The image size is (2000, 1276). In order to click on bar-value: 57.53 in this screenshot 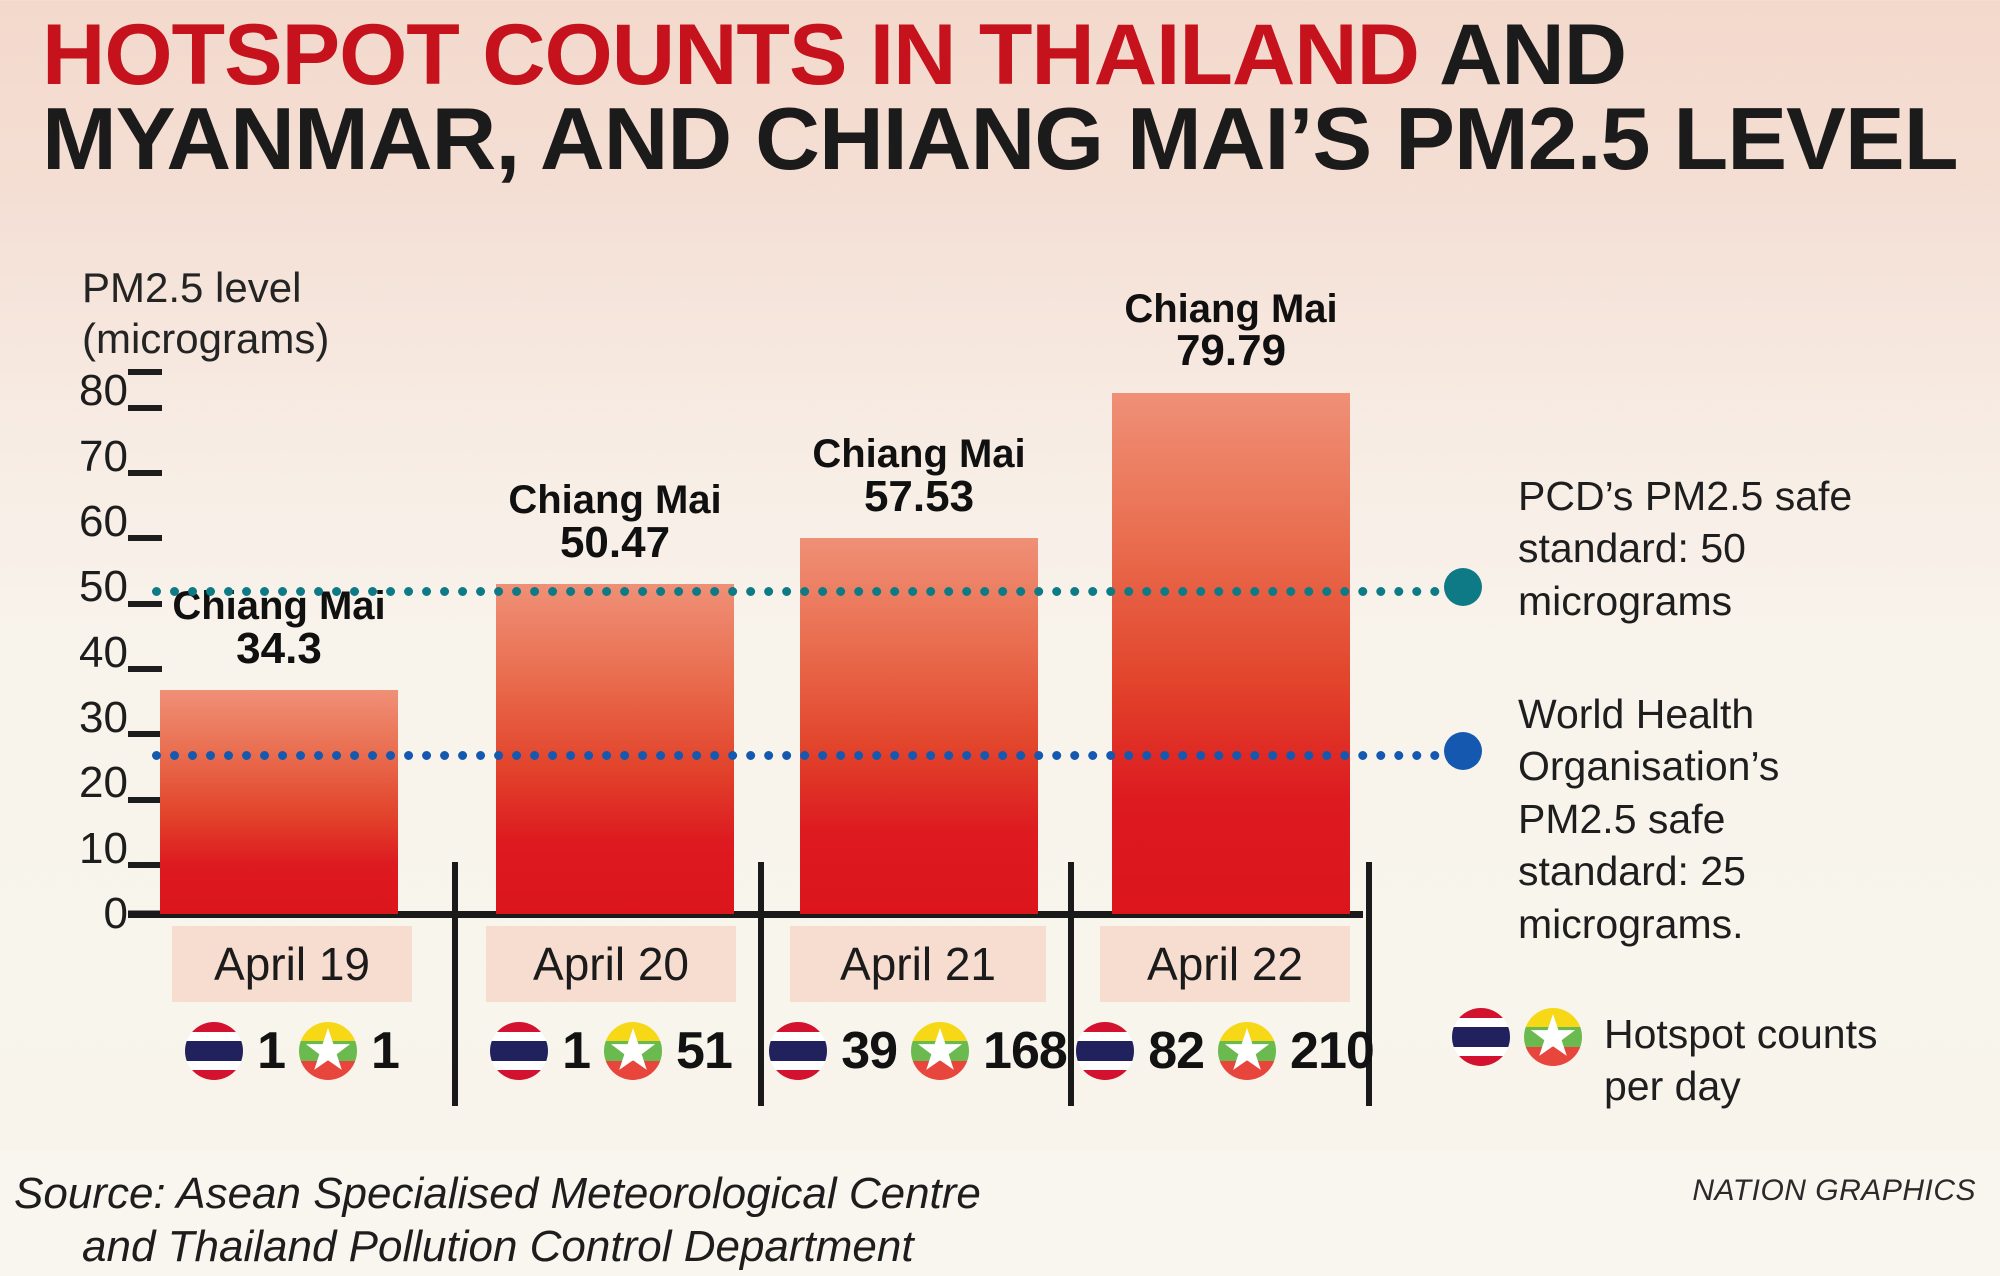, I will do `click(919, 496)`.